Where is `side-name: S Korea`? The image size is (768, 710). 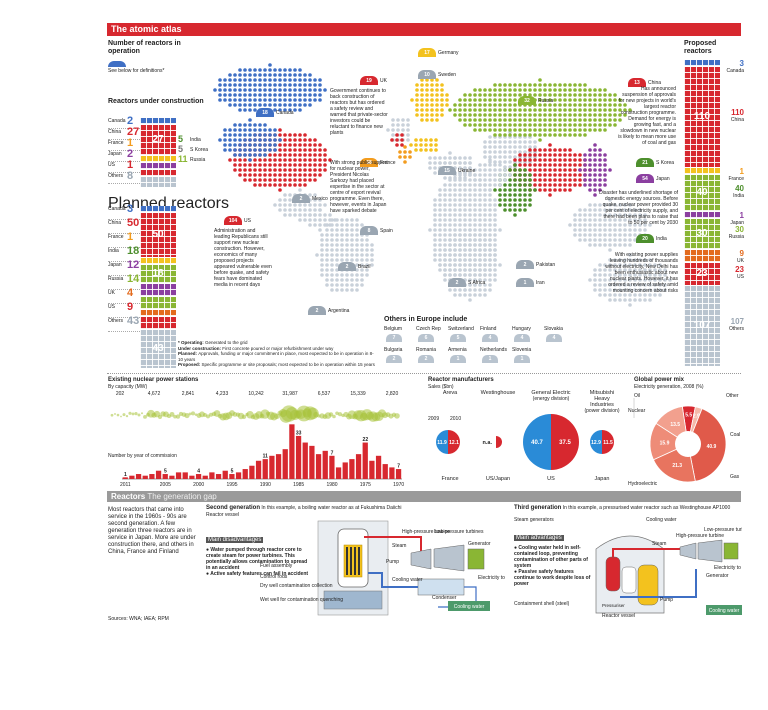
side-name: S Korea is located at coordinates (199, 150).